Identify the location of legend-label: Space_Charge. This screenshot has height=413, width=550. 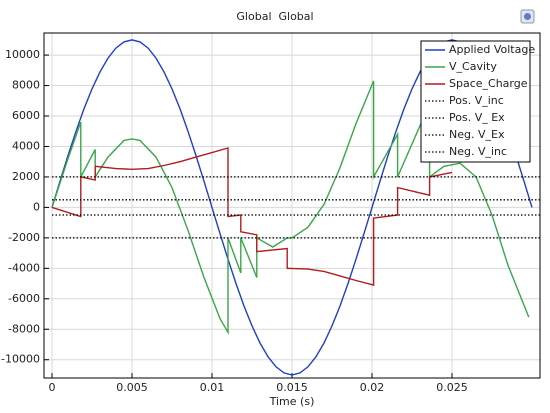
(488, 83).